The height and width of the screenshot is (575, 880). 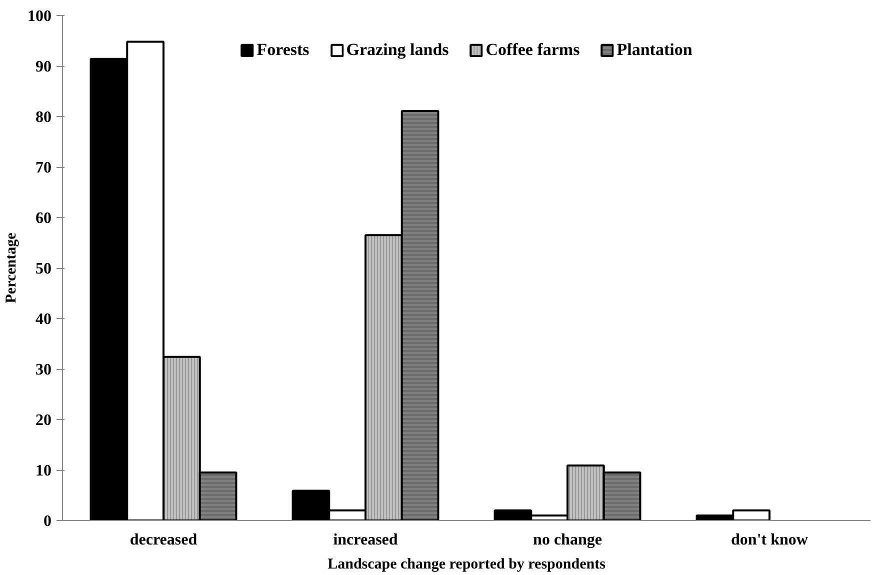 What do you see at coordinates (397, 50) in the screenshot?
I see `legend-label: Grazing lands` at bounding box center [397, 50].